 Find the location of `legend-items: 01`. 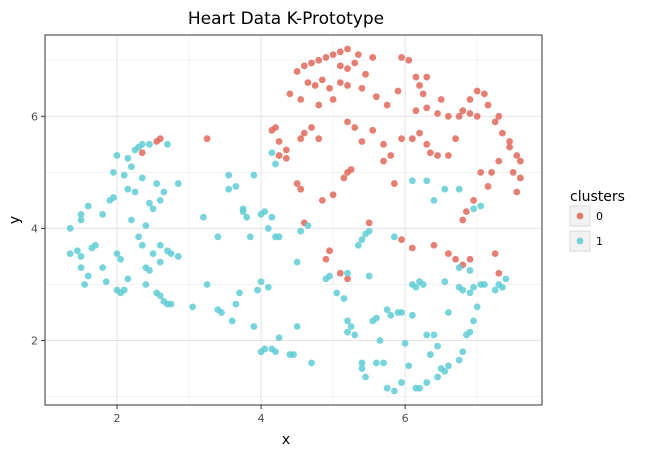

legend-items: 01 is located at coordinates (586, 228).